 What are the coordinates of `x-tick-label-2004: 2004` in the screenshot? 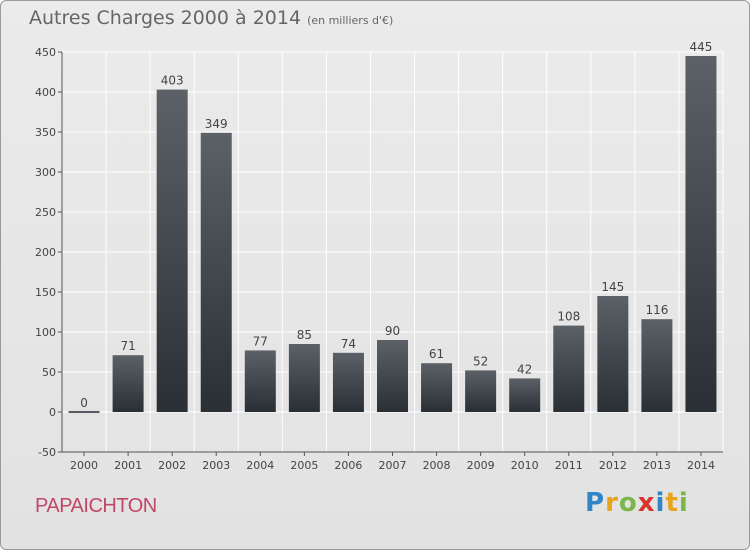 It's located at (260, 465).